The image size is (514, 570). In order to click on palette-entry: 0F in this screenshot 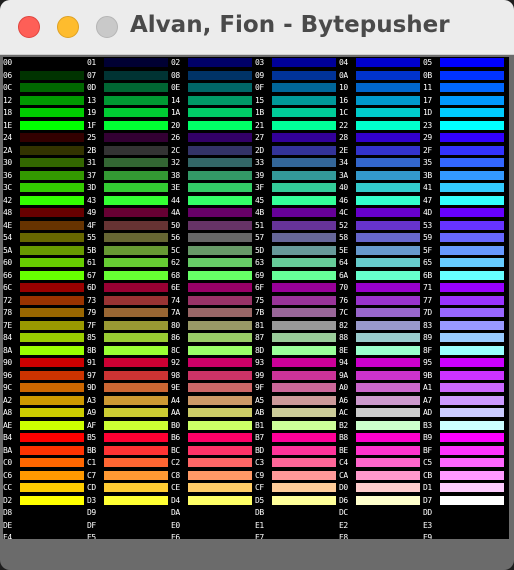, I will do `click(296, 87)`.